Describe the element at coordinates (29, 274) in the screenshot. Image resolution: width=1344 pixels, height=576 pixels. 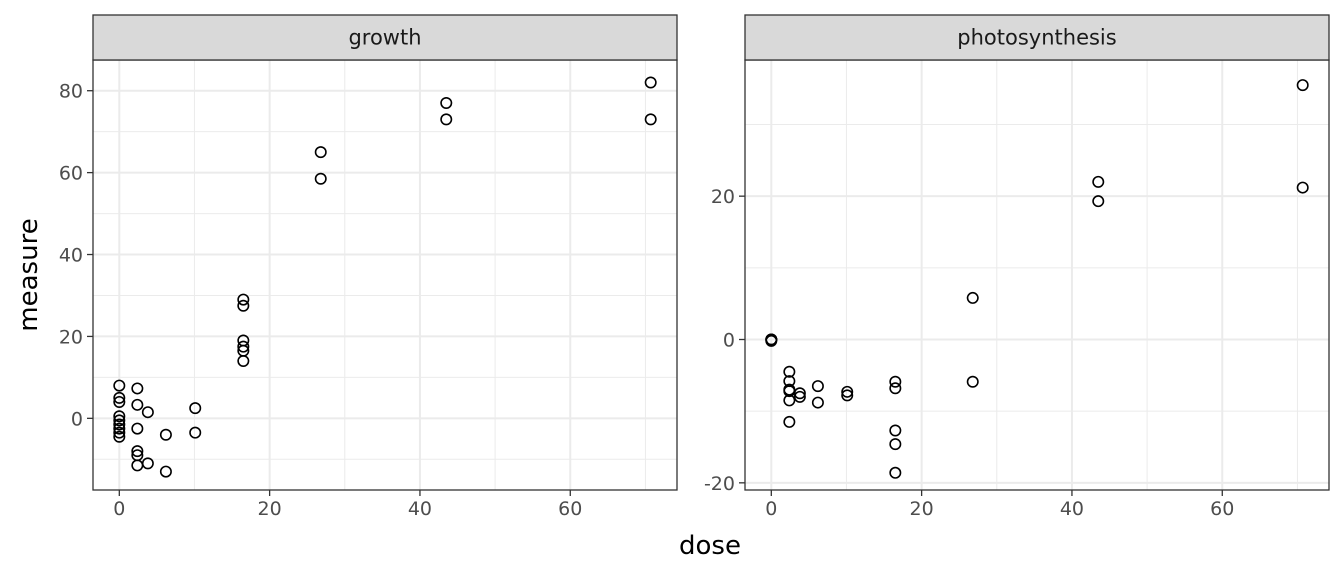
I see `y-axis-title: measure` at that location.